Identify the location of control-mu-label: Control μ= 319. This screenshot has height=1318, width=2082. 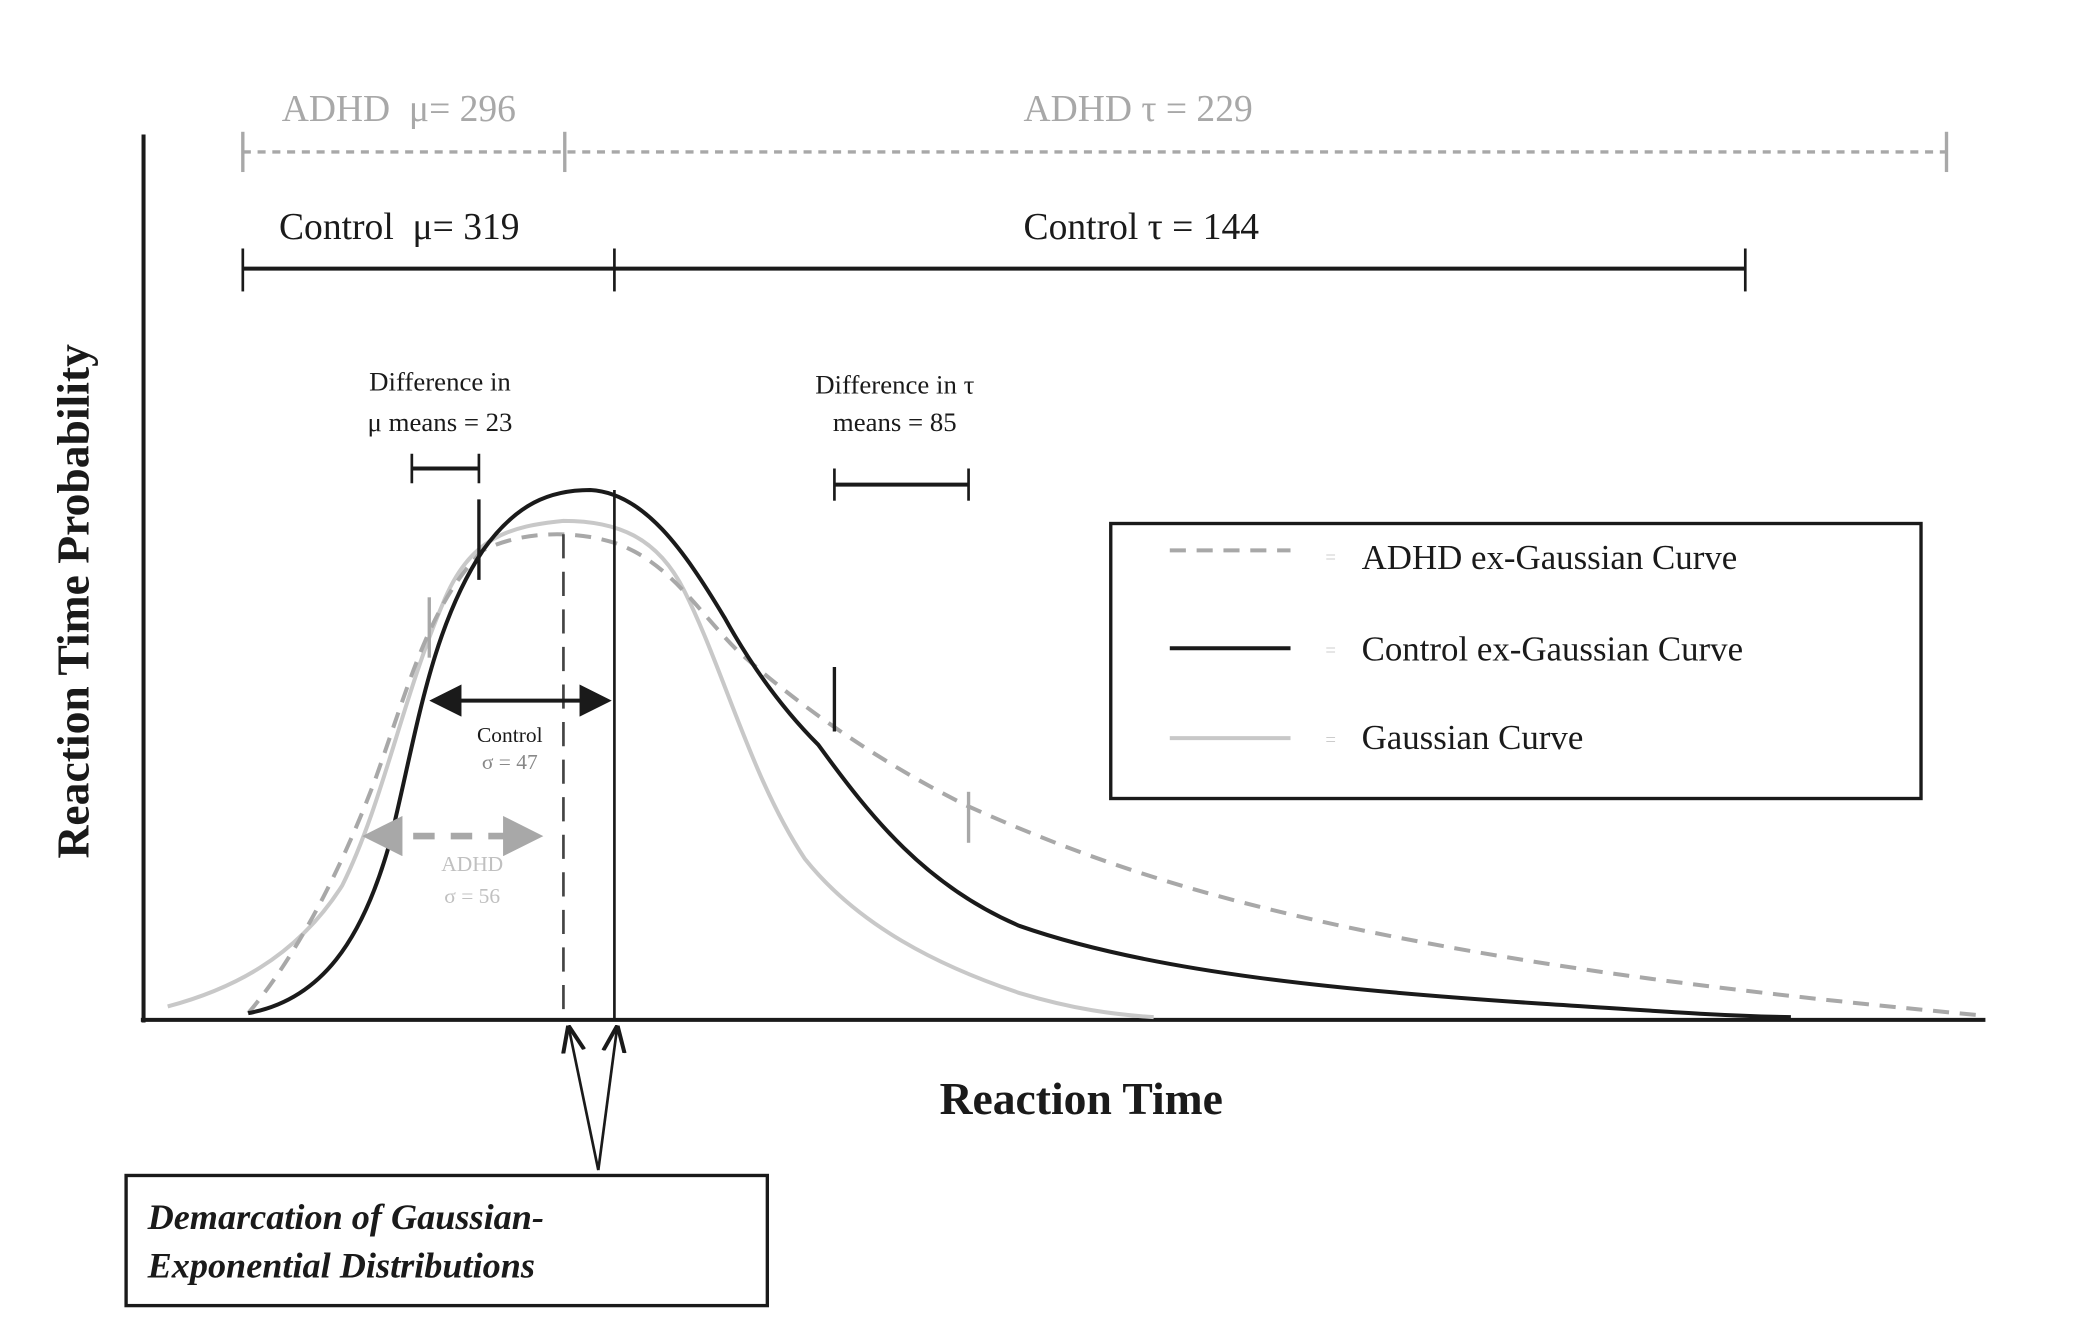
(399, 227).